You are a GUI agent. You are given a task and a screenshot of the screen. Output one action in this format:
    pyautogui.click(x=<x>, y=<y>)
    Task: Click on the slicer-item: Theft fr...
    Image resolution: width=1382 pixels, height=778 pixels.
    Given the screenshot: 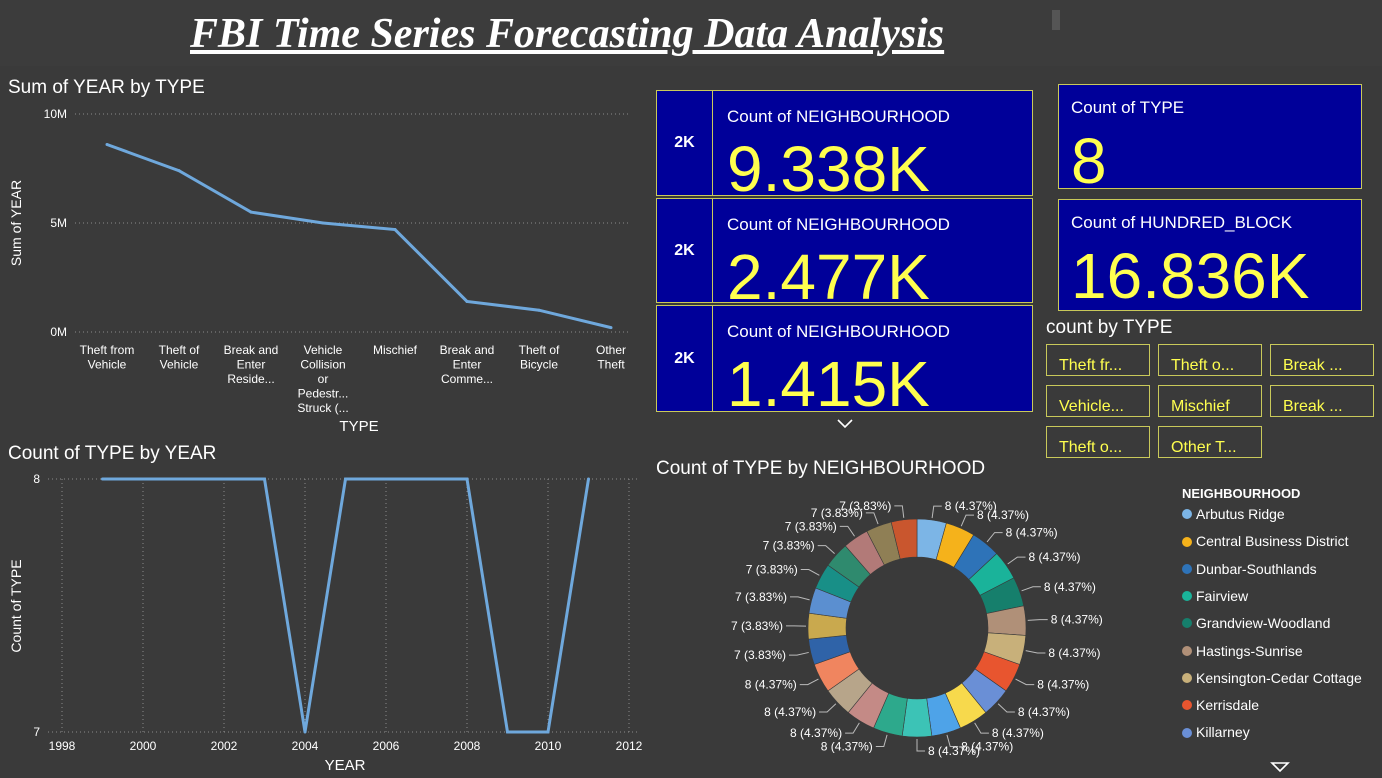 What is the action you would take?
    pyautogui.click(x=1098, y=360)
    